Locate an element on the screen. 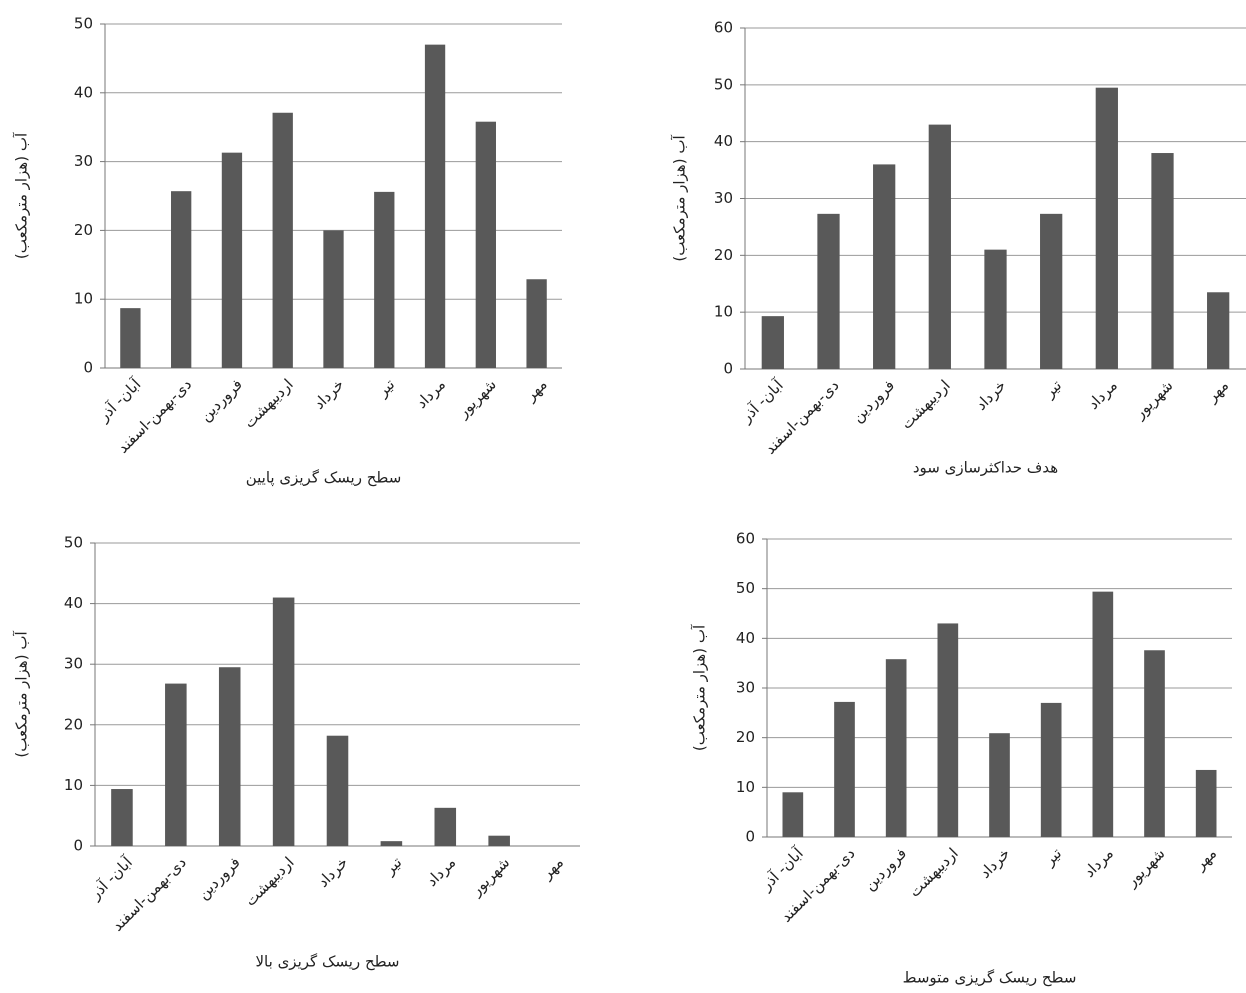 This screenshot has height=993, width=1246. x-axis-label: سطح ریسک گریزی پایین is located at coordinates (324, 478).